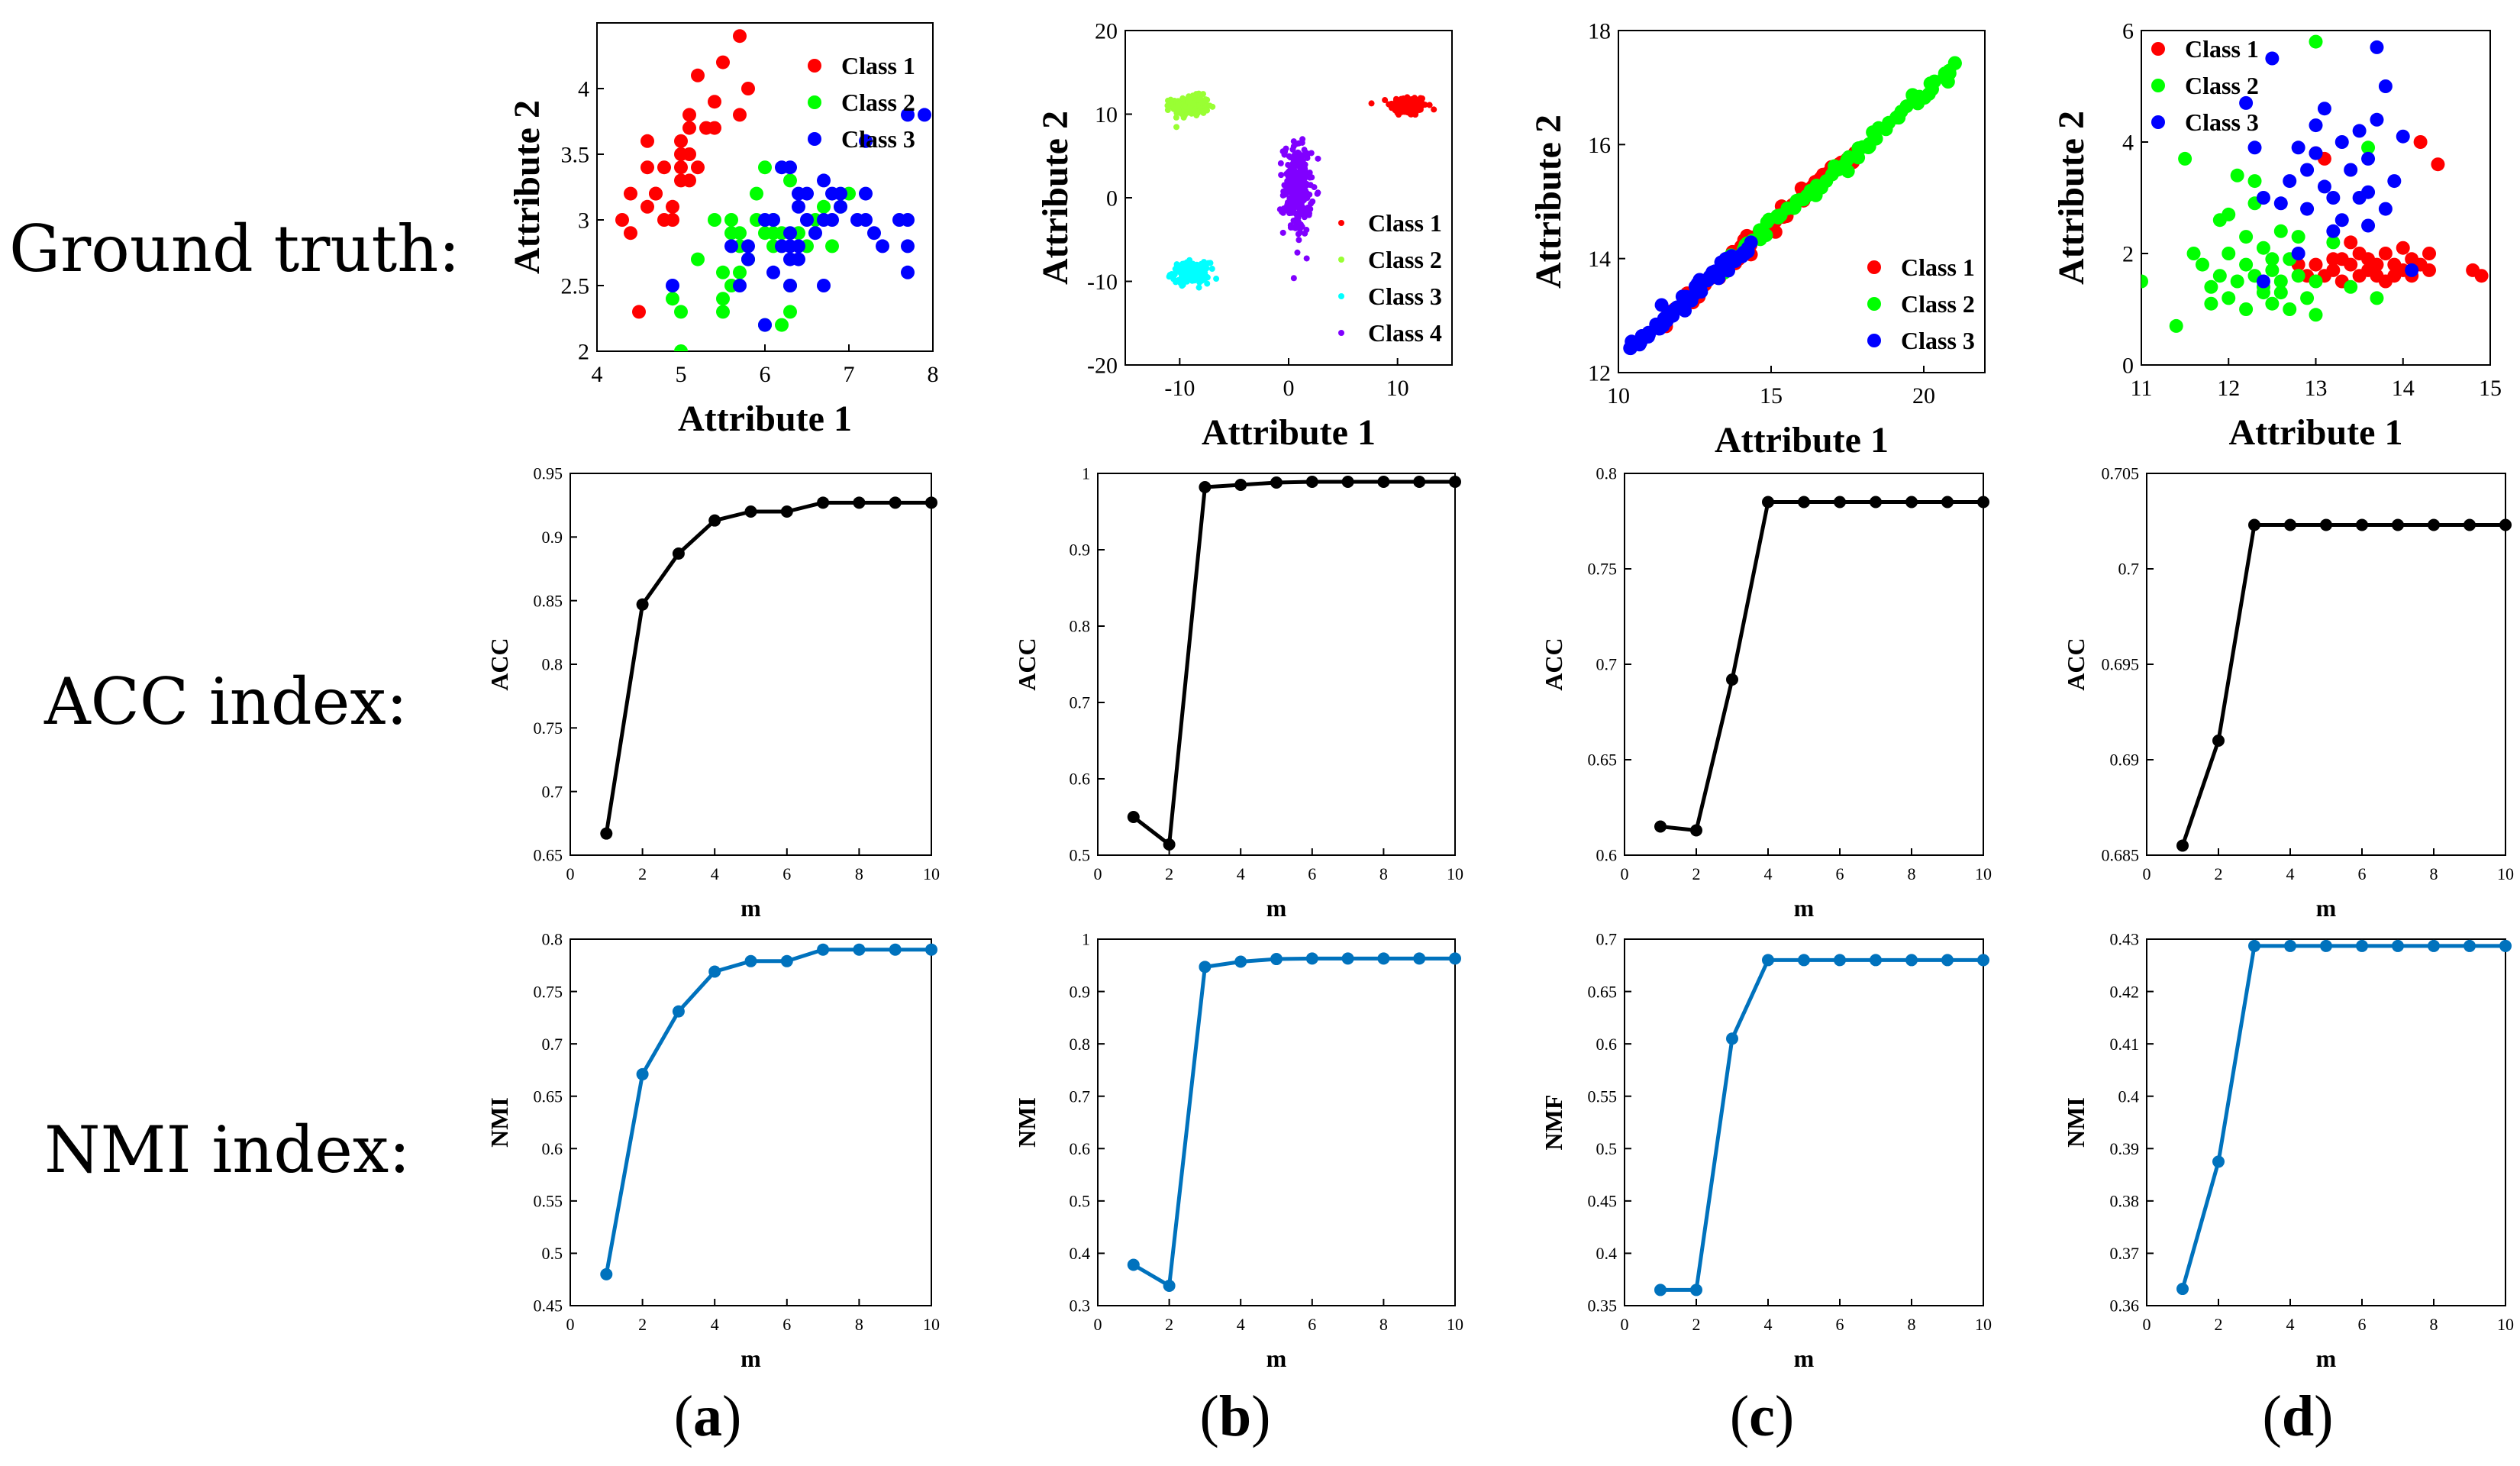 This screenshot has width=2520, height=1466. I want to click on acc-d-xlabel: m, so click(2326, 908).